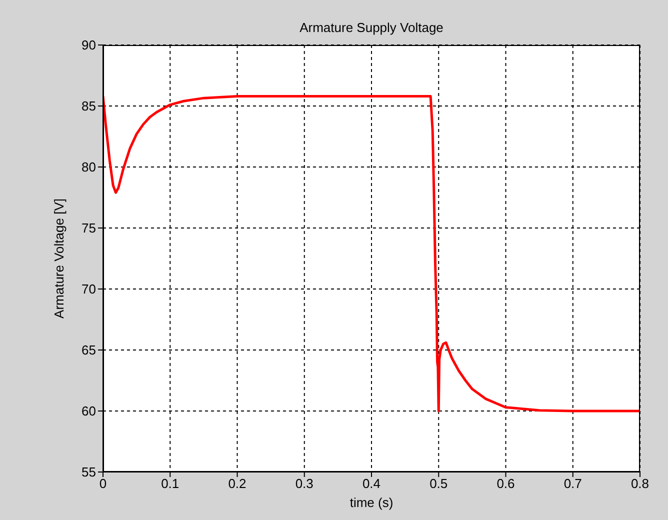 The width and height of the screenshot is (668, 520). I want to click on y-tick-label: 75, so click(89, 228).